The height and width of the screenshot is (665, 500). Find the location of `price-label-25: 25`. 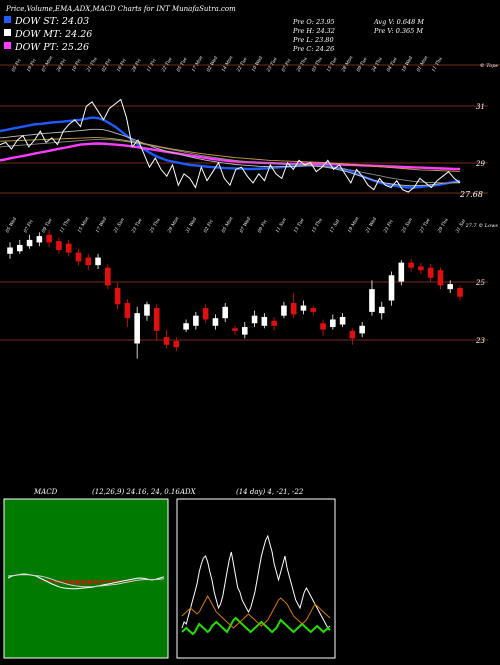

price-label-25: 25 is located at coordinates (480, 283).